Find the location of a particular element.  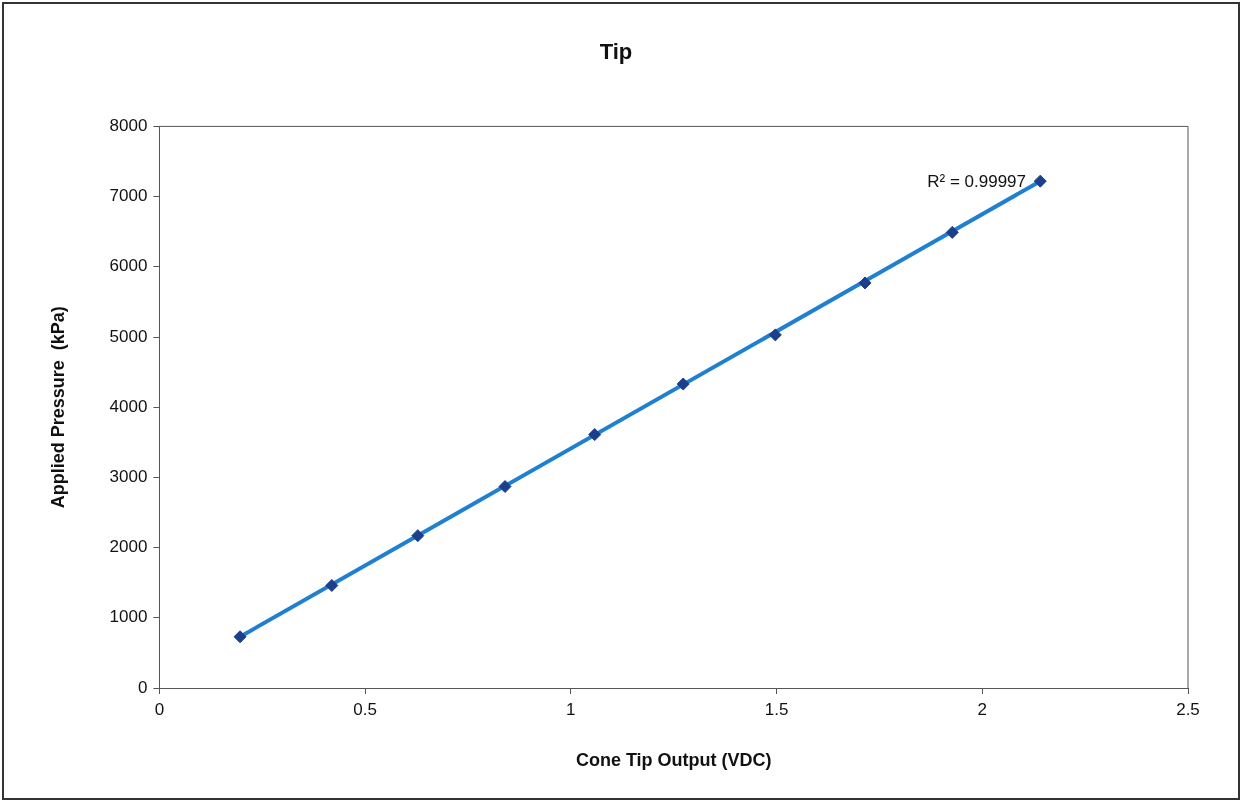

y-tick-label: 2000 is located at coordinates (128, 547).